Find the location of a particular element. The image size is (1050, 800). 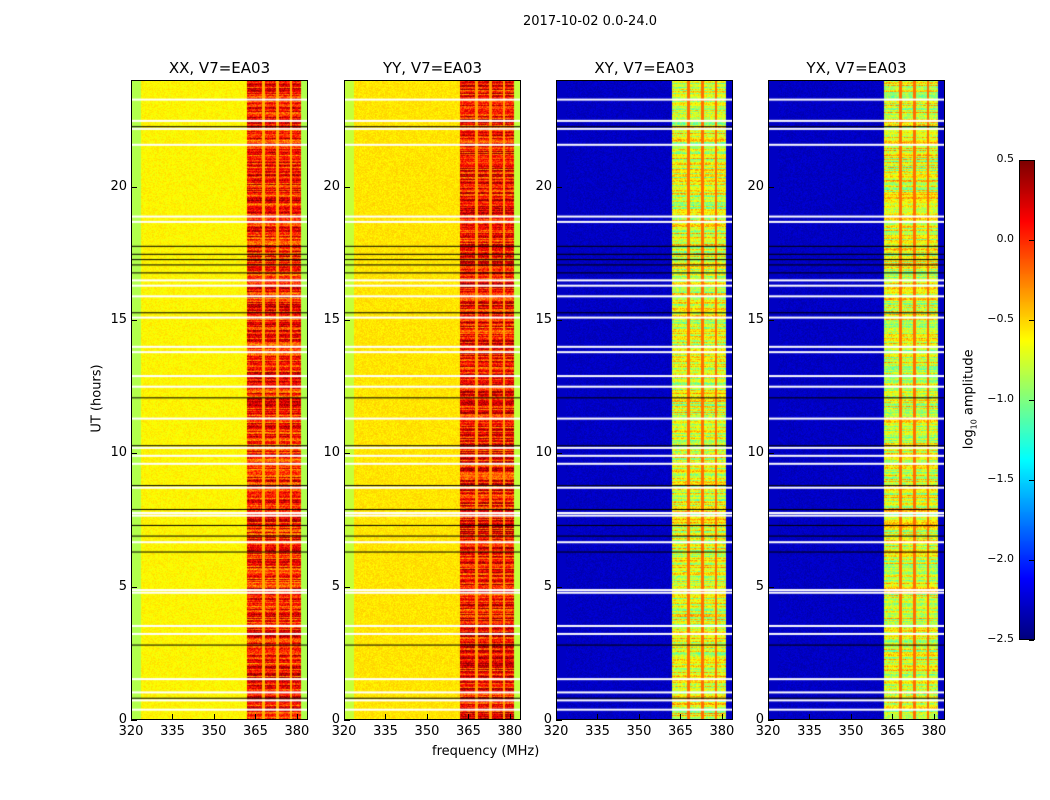

panel-title: XY, V7=EA03 is located at coordinates (644, 68).